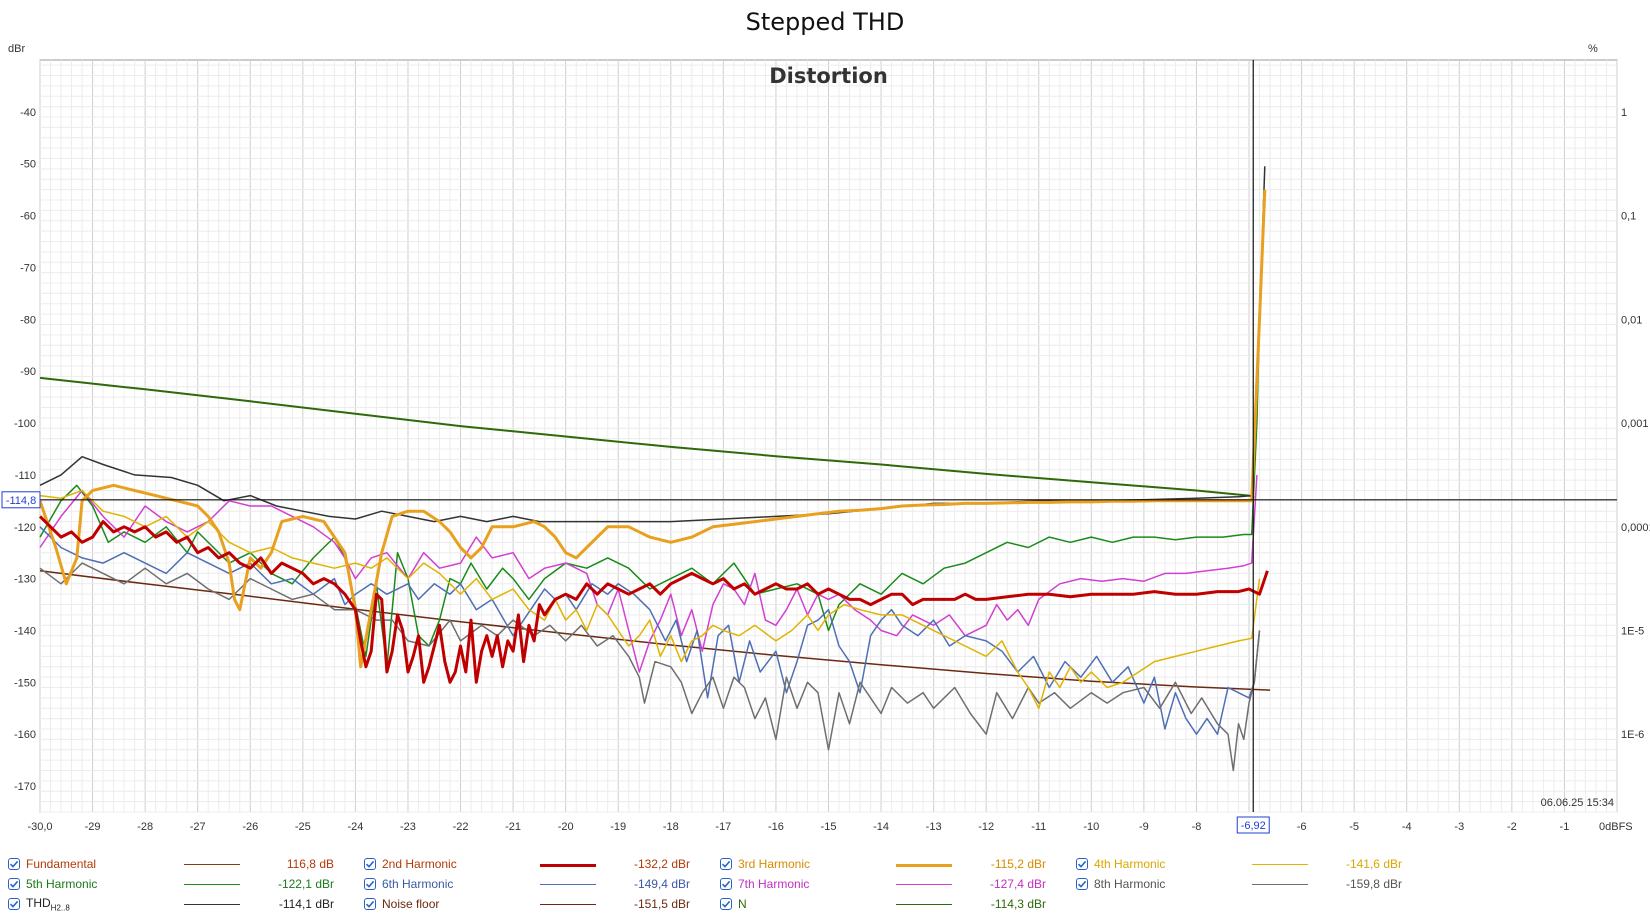 Image resolution: width=1650 pixels, height=919 pixels. I want to click on cursor-y-label-box, so click(21, 500).